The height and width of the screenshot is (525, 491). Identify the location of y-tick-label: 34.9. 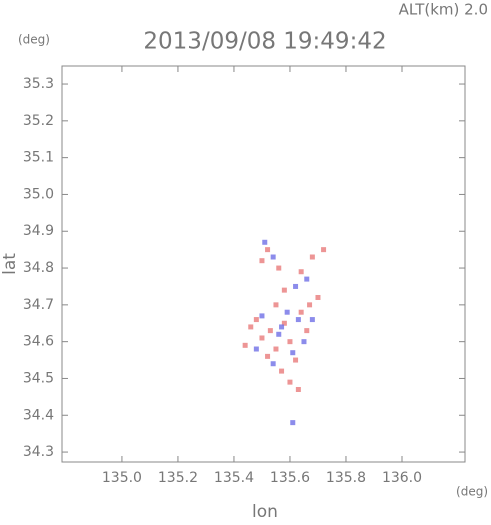
(38, 231).